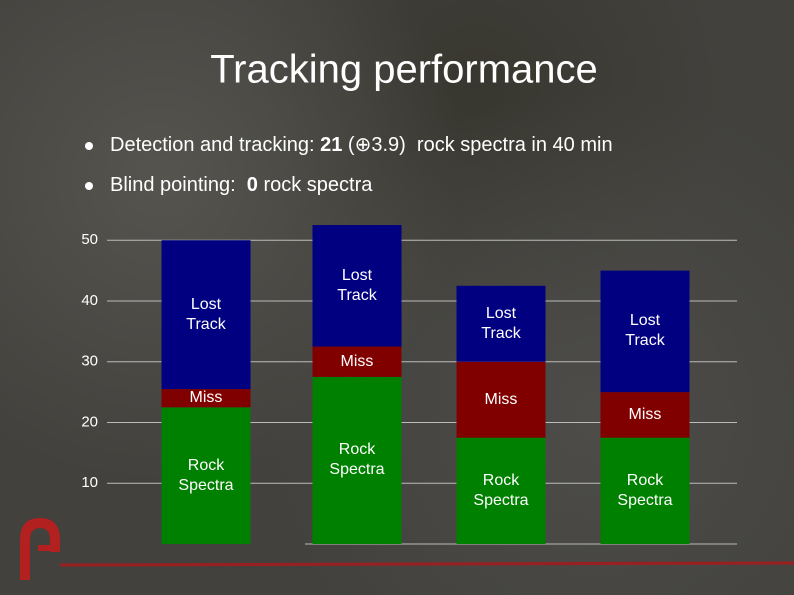  Describe the element at coordinates (477, 145) in the screenshot. I see `bullet-text: (⊕3.9) rock spectra in 40 min` at that location.